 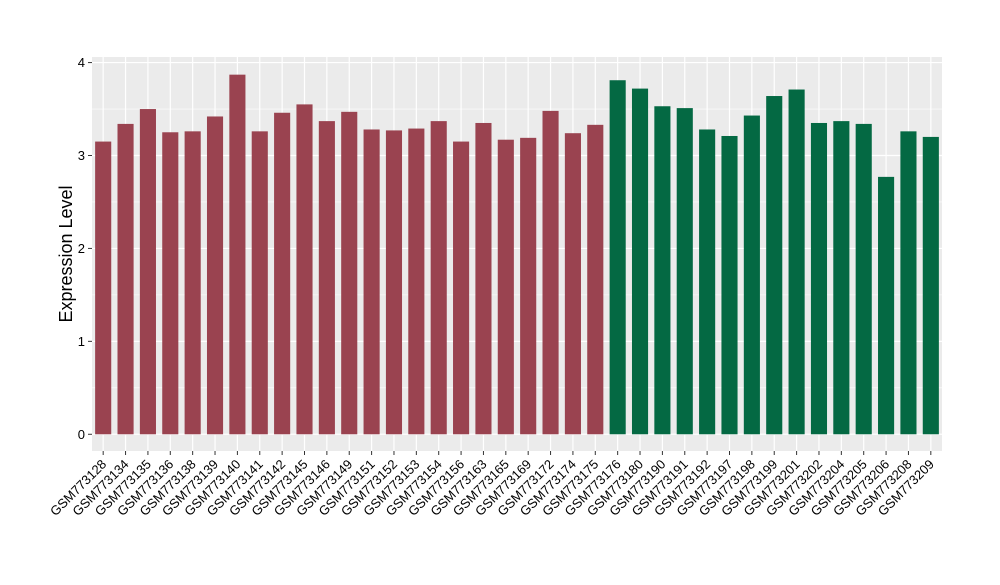 What do you see at coordinates (863, 279) in the screenshot?
I see `bar-GSM773205` at bounding box center [863, 279].